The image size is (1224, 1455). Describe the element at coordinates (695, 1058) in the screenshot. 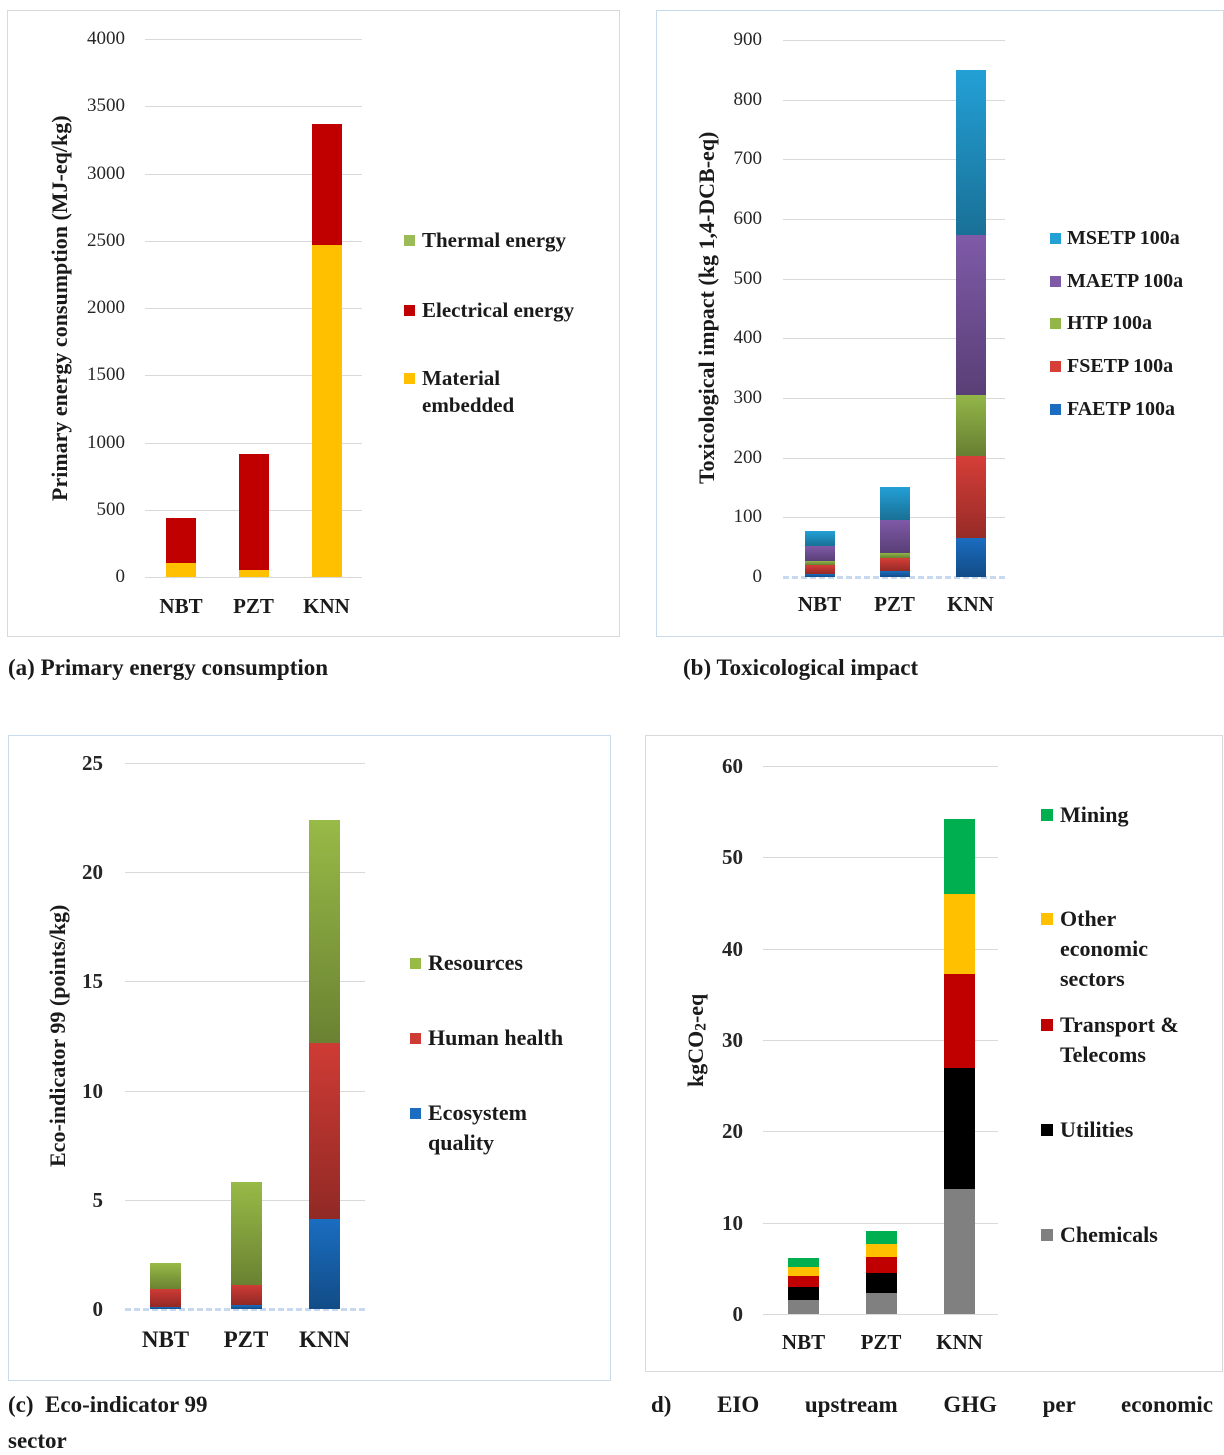

I see `chart-d-y-axis-label-base: kgCO` at that location.